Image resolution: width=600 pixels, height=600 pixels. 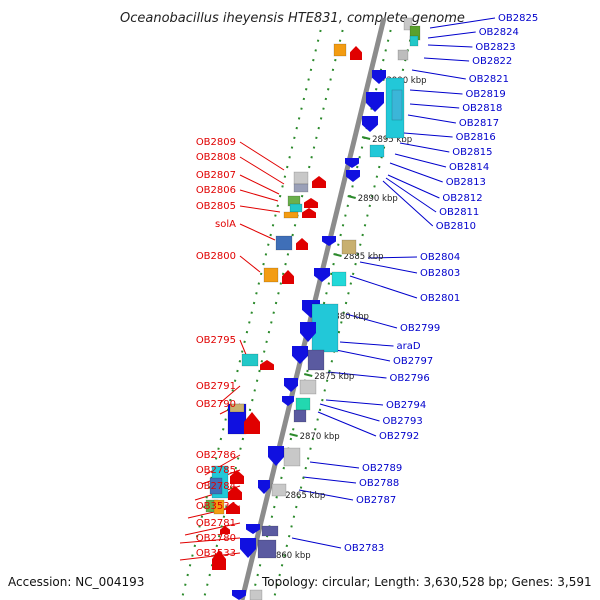 What do you see at coordinates (440, 257) in the screenshot?
I see `reverse-gene-label: OB2804` at bounding box center [440, 257].